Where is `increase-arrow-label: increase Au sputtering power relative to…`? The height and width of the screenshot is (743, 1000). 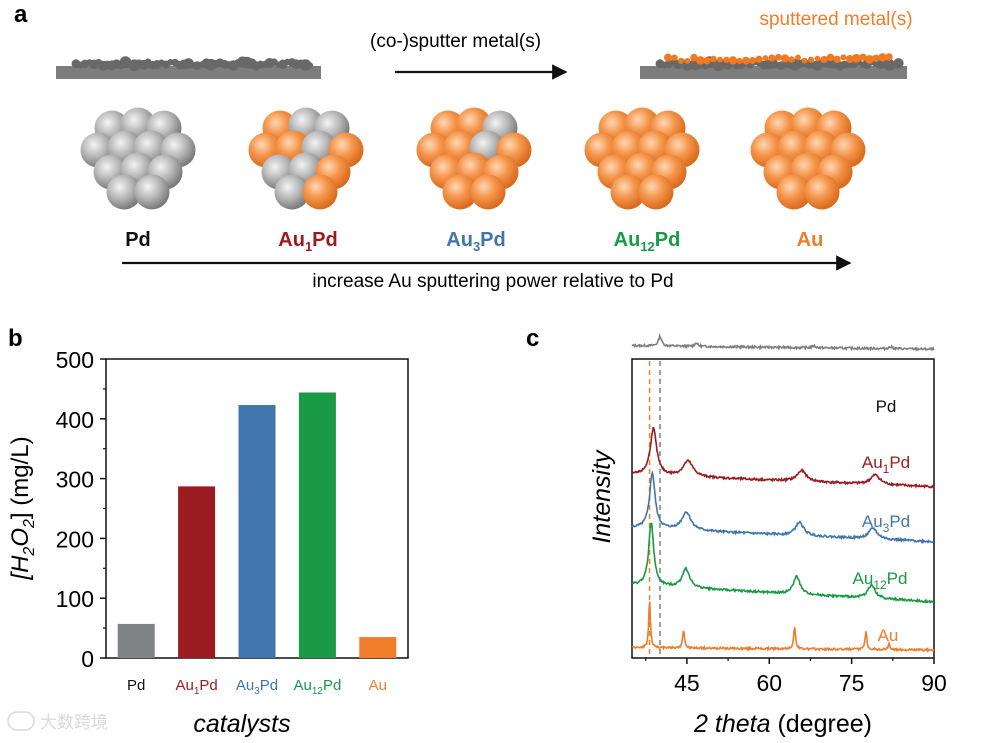
increase-arrow-label: increase Au sputtering power relative to… is located at coordinates (492, 281).